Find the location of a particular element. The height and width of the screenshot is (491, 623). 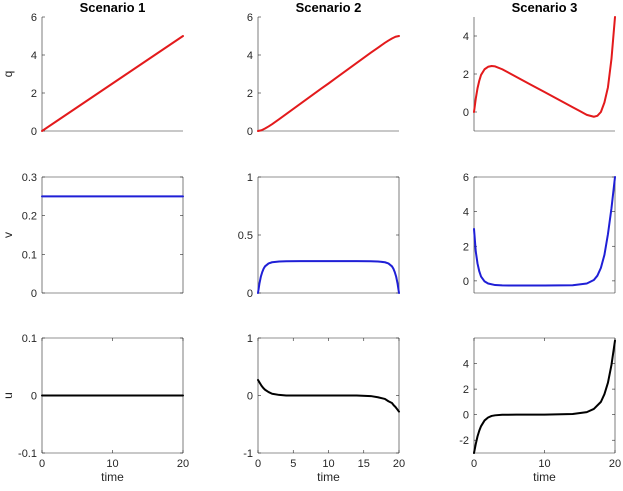

panel-r3c3-ytick-label-0: -2 is located at coordinates (464, 441).